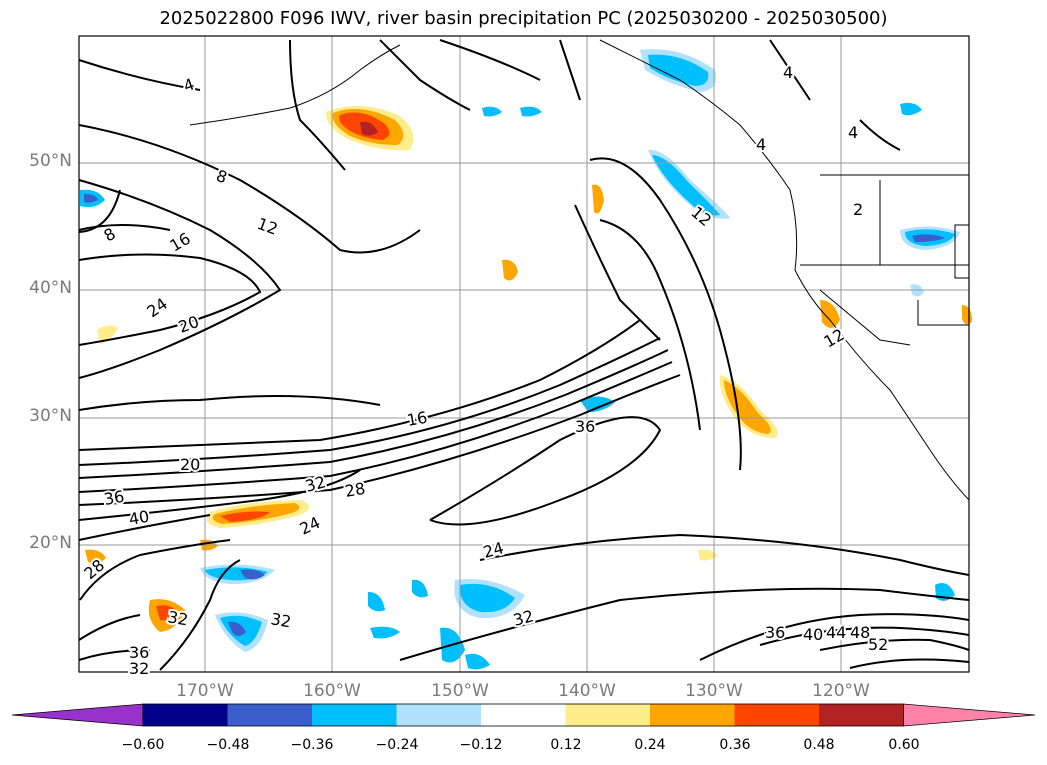  What do you see at coordinates (354, 490) in the screenshot?
I see `contour-label: 28` at bounding box center [354, 490].